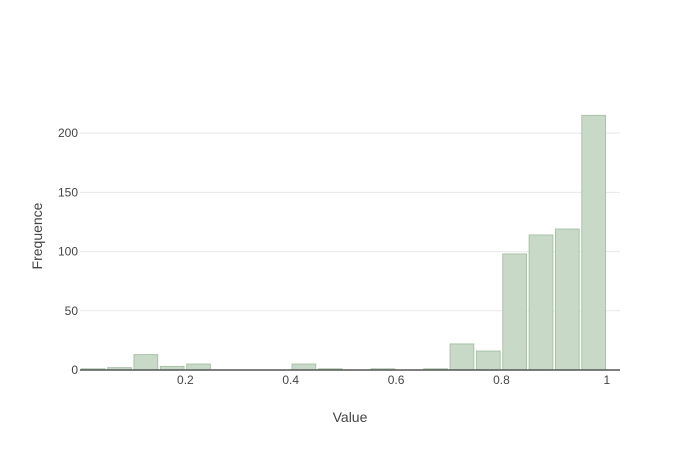  I want to click on y-tick-label: 100, so click(68, 252).